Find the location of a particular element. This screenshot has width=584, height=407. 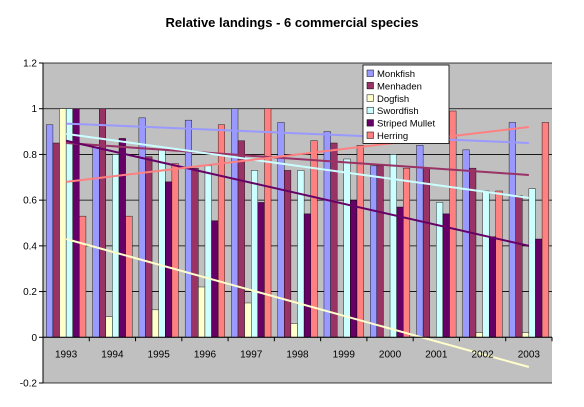

legend-label: Herring is located at coordinates (392, 136).